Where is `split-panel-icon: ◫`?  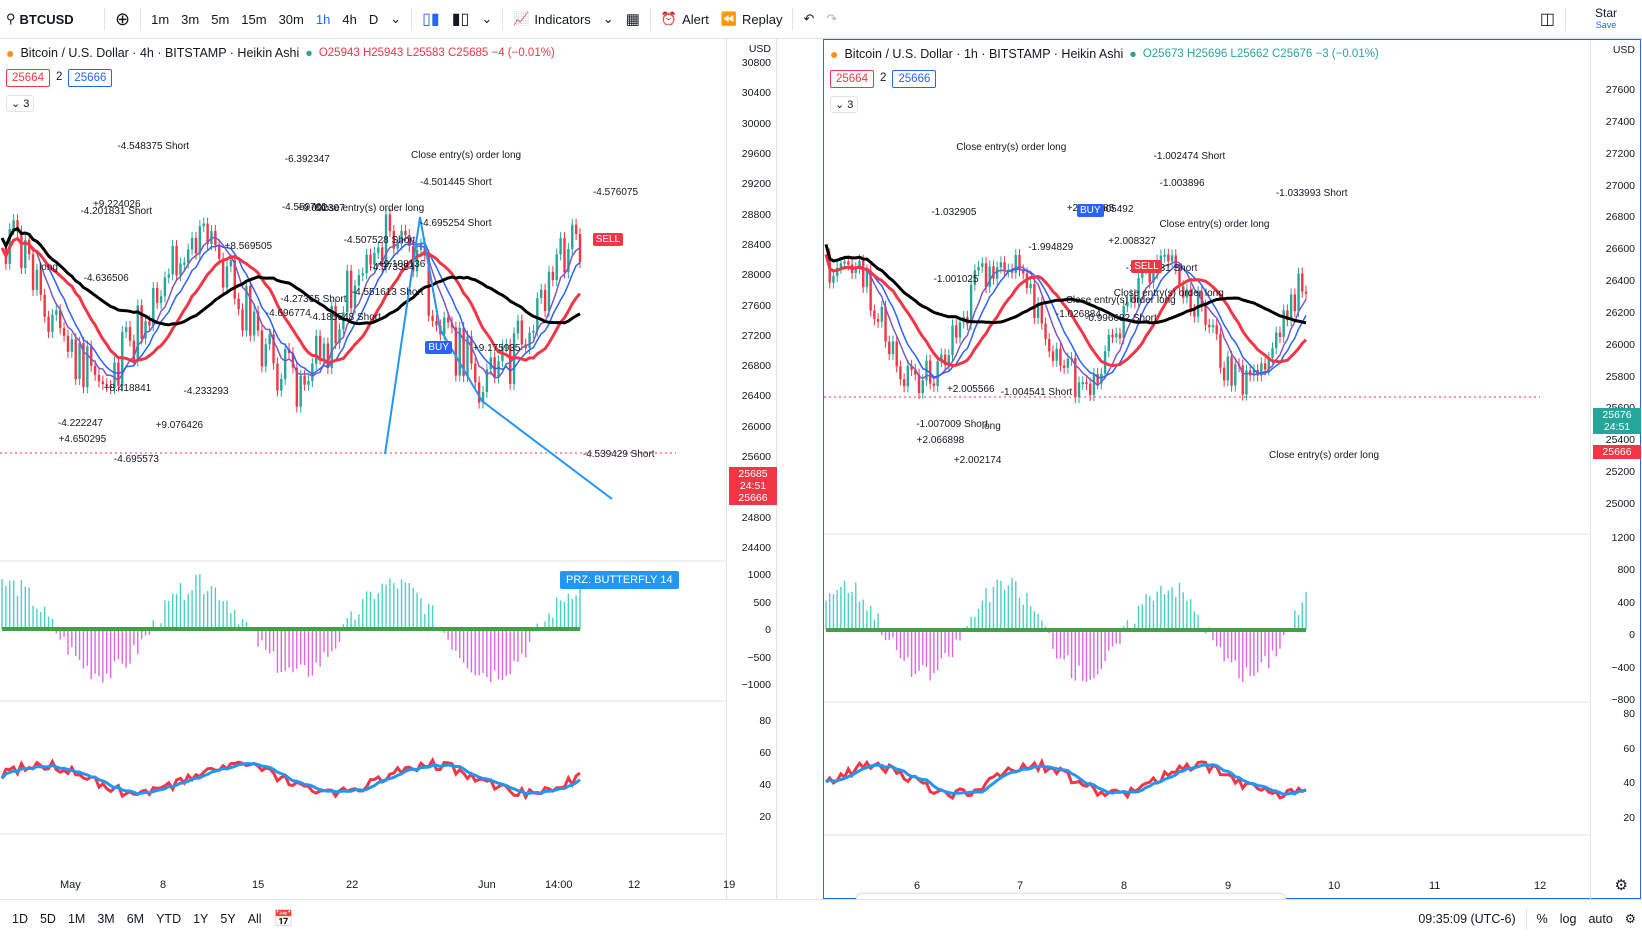
split-panel-icon: ◫ is located at coordinates (1547, 19).